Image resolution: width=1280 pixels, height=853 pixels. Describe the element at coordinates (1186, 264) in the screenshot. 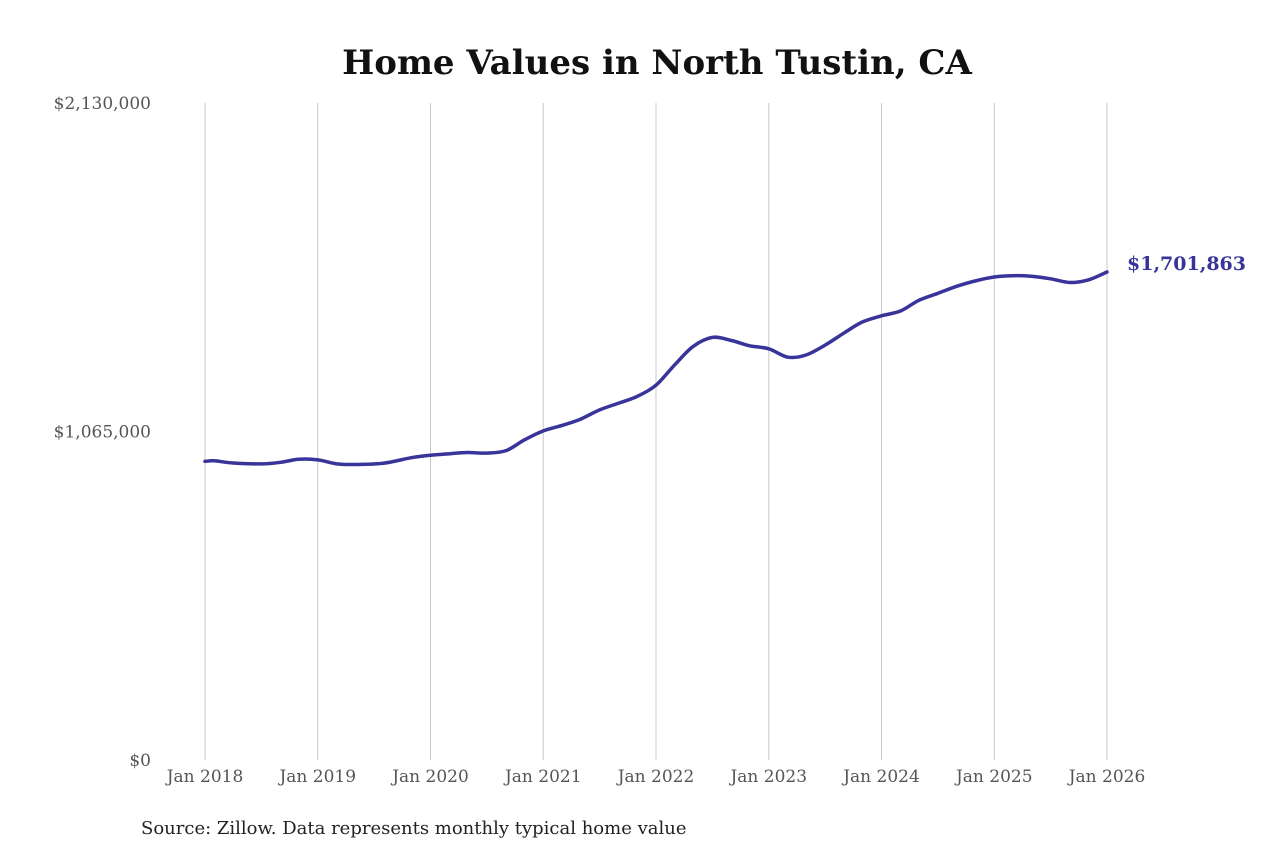

I see `end-value-label: $1,701,863` at that location.